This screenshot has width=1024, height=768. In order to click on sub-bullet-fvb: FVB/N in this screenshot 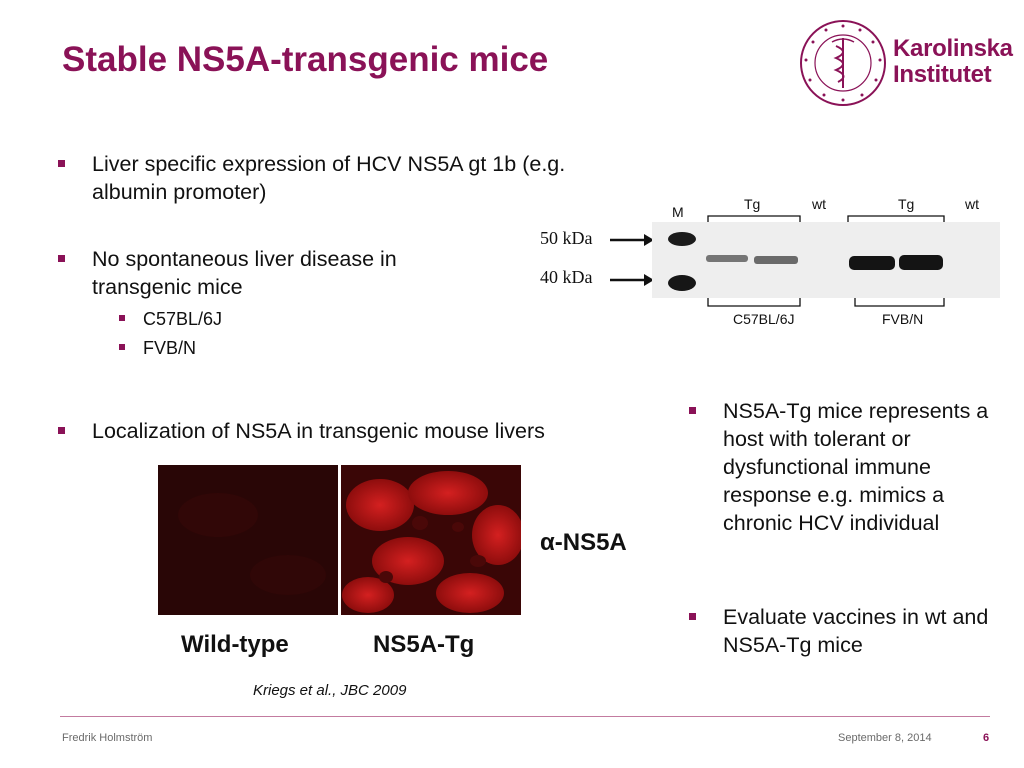, I will do `click(158, 348)`.